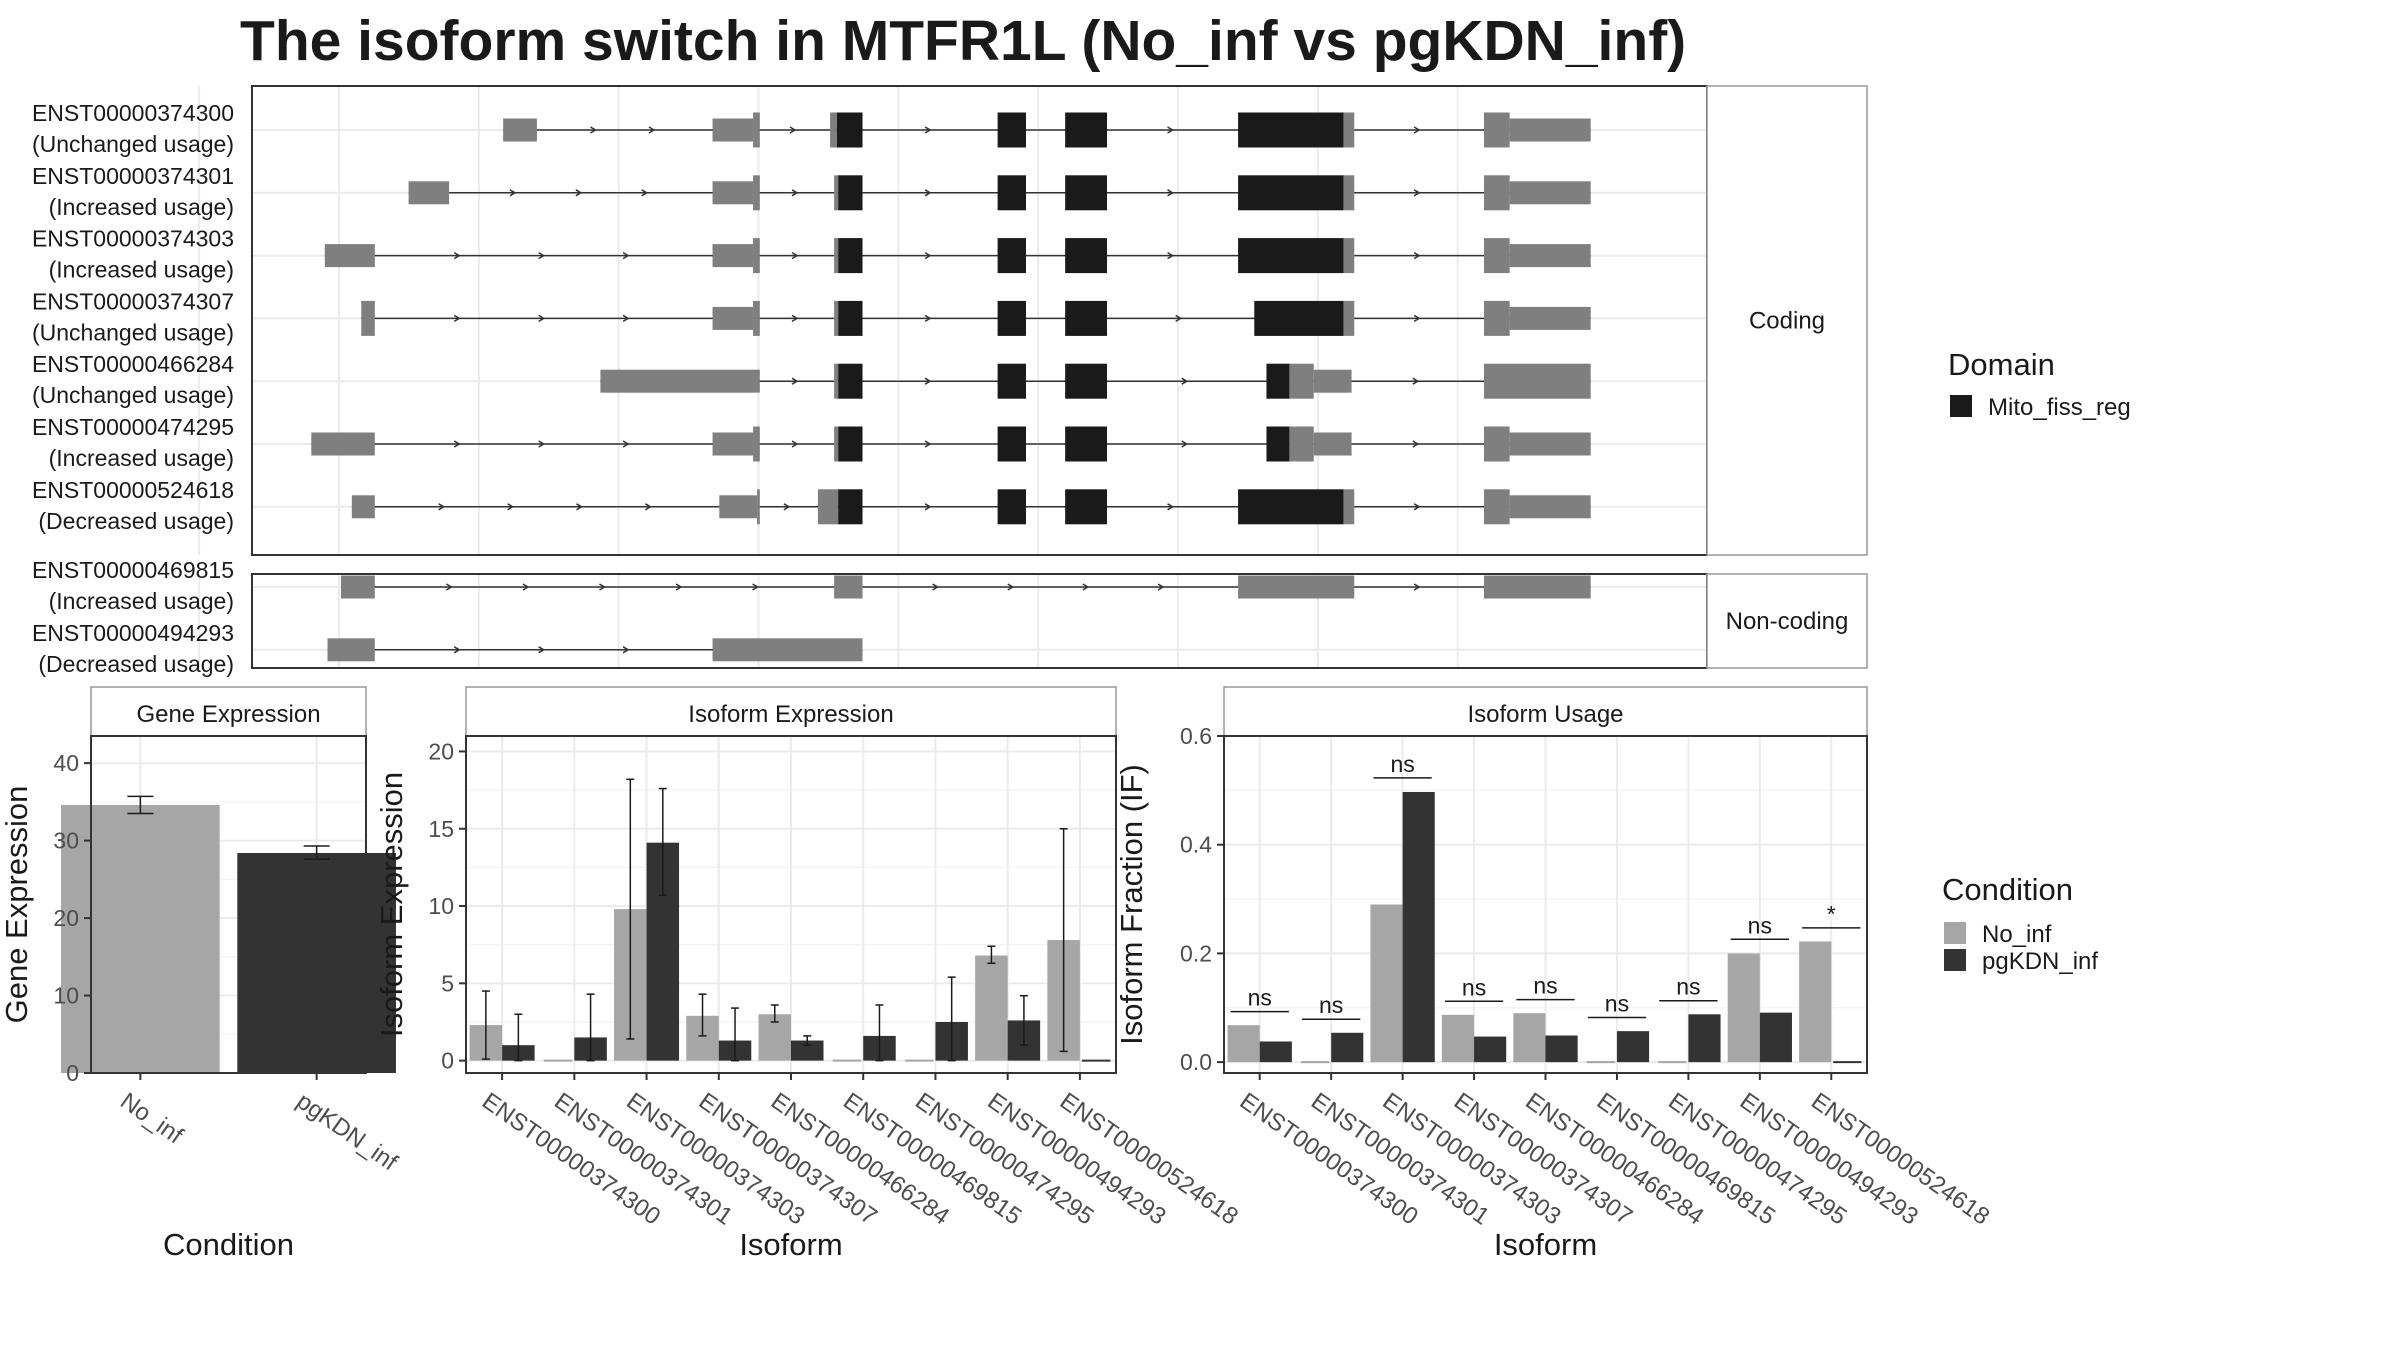  Describe the element at coordinates (133, 570) in the screenshot. I see `transcript-id-label: ENST00000469815` at that location.